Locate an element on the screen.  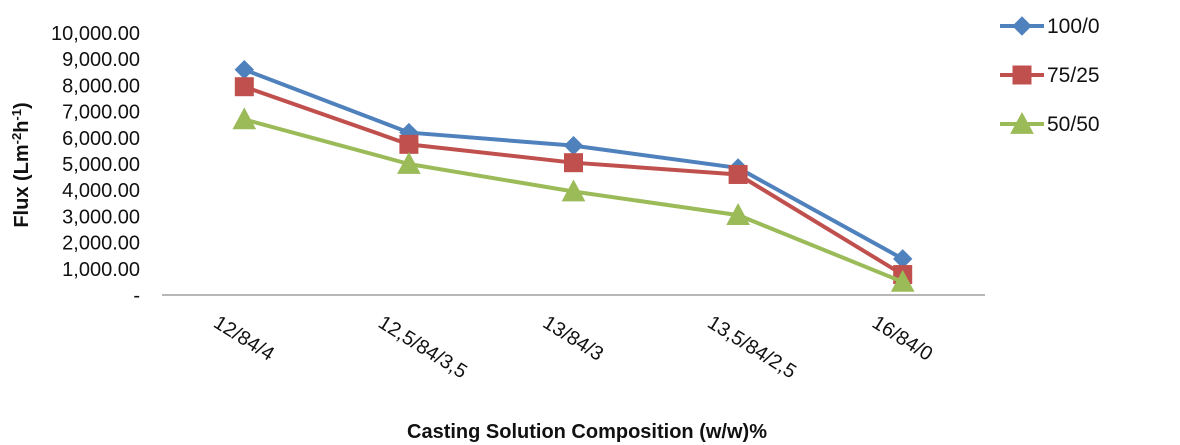
x-tick-label: 16/84/0 is located at coordinates (902, 339).